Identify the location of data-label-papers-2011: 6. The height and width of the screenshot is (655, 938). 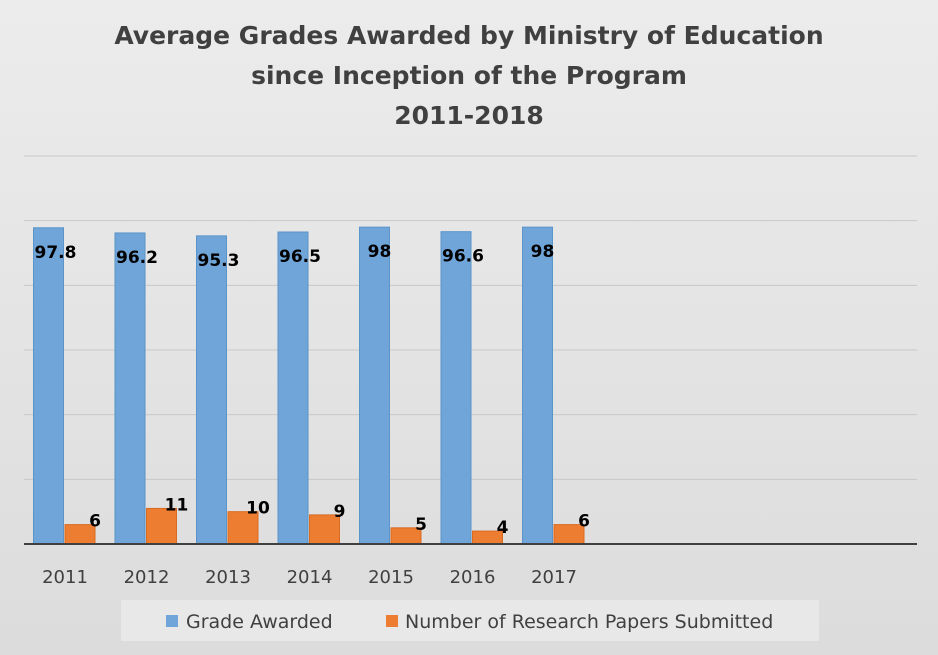
(95, 522).